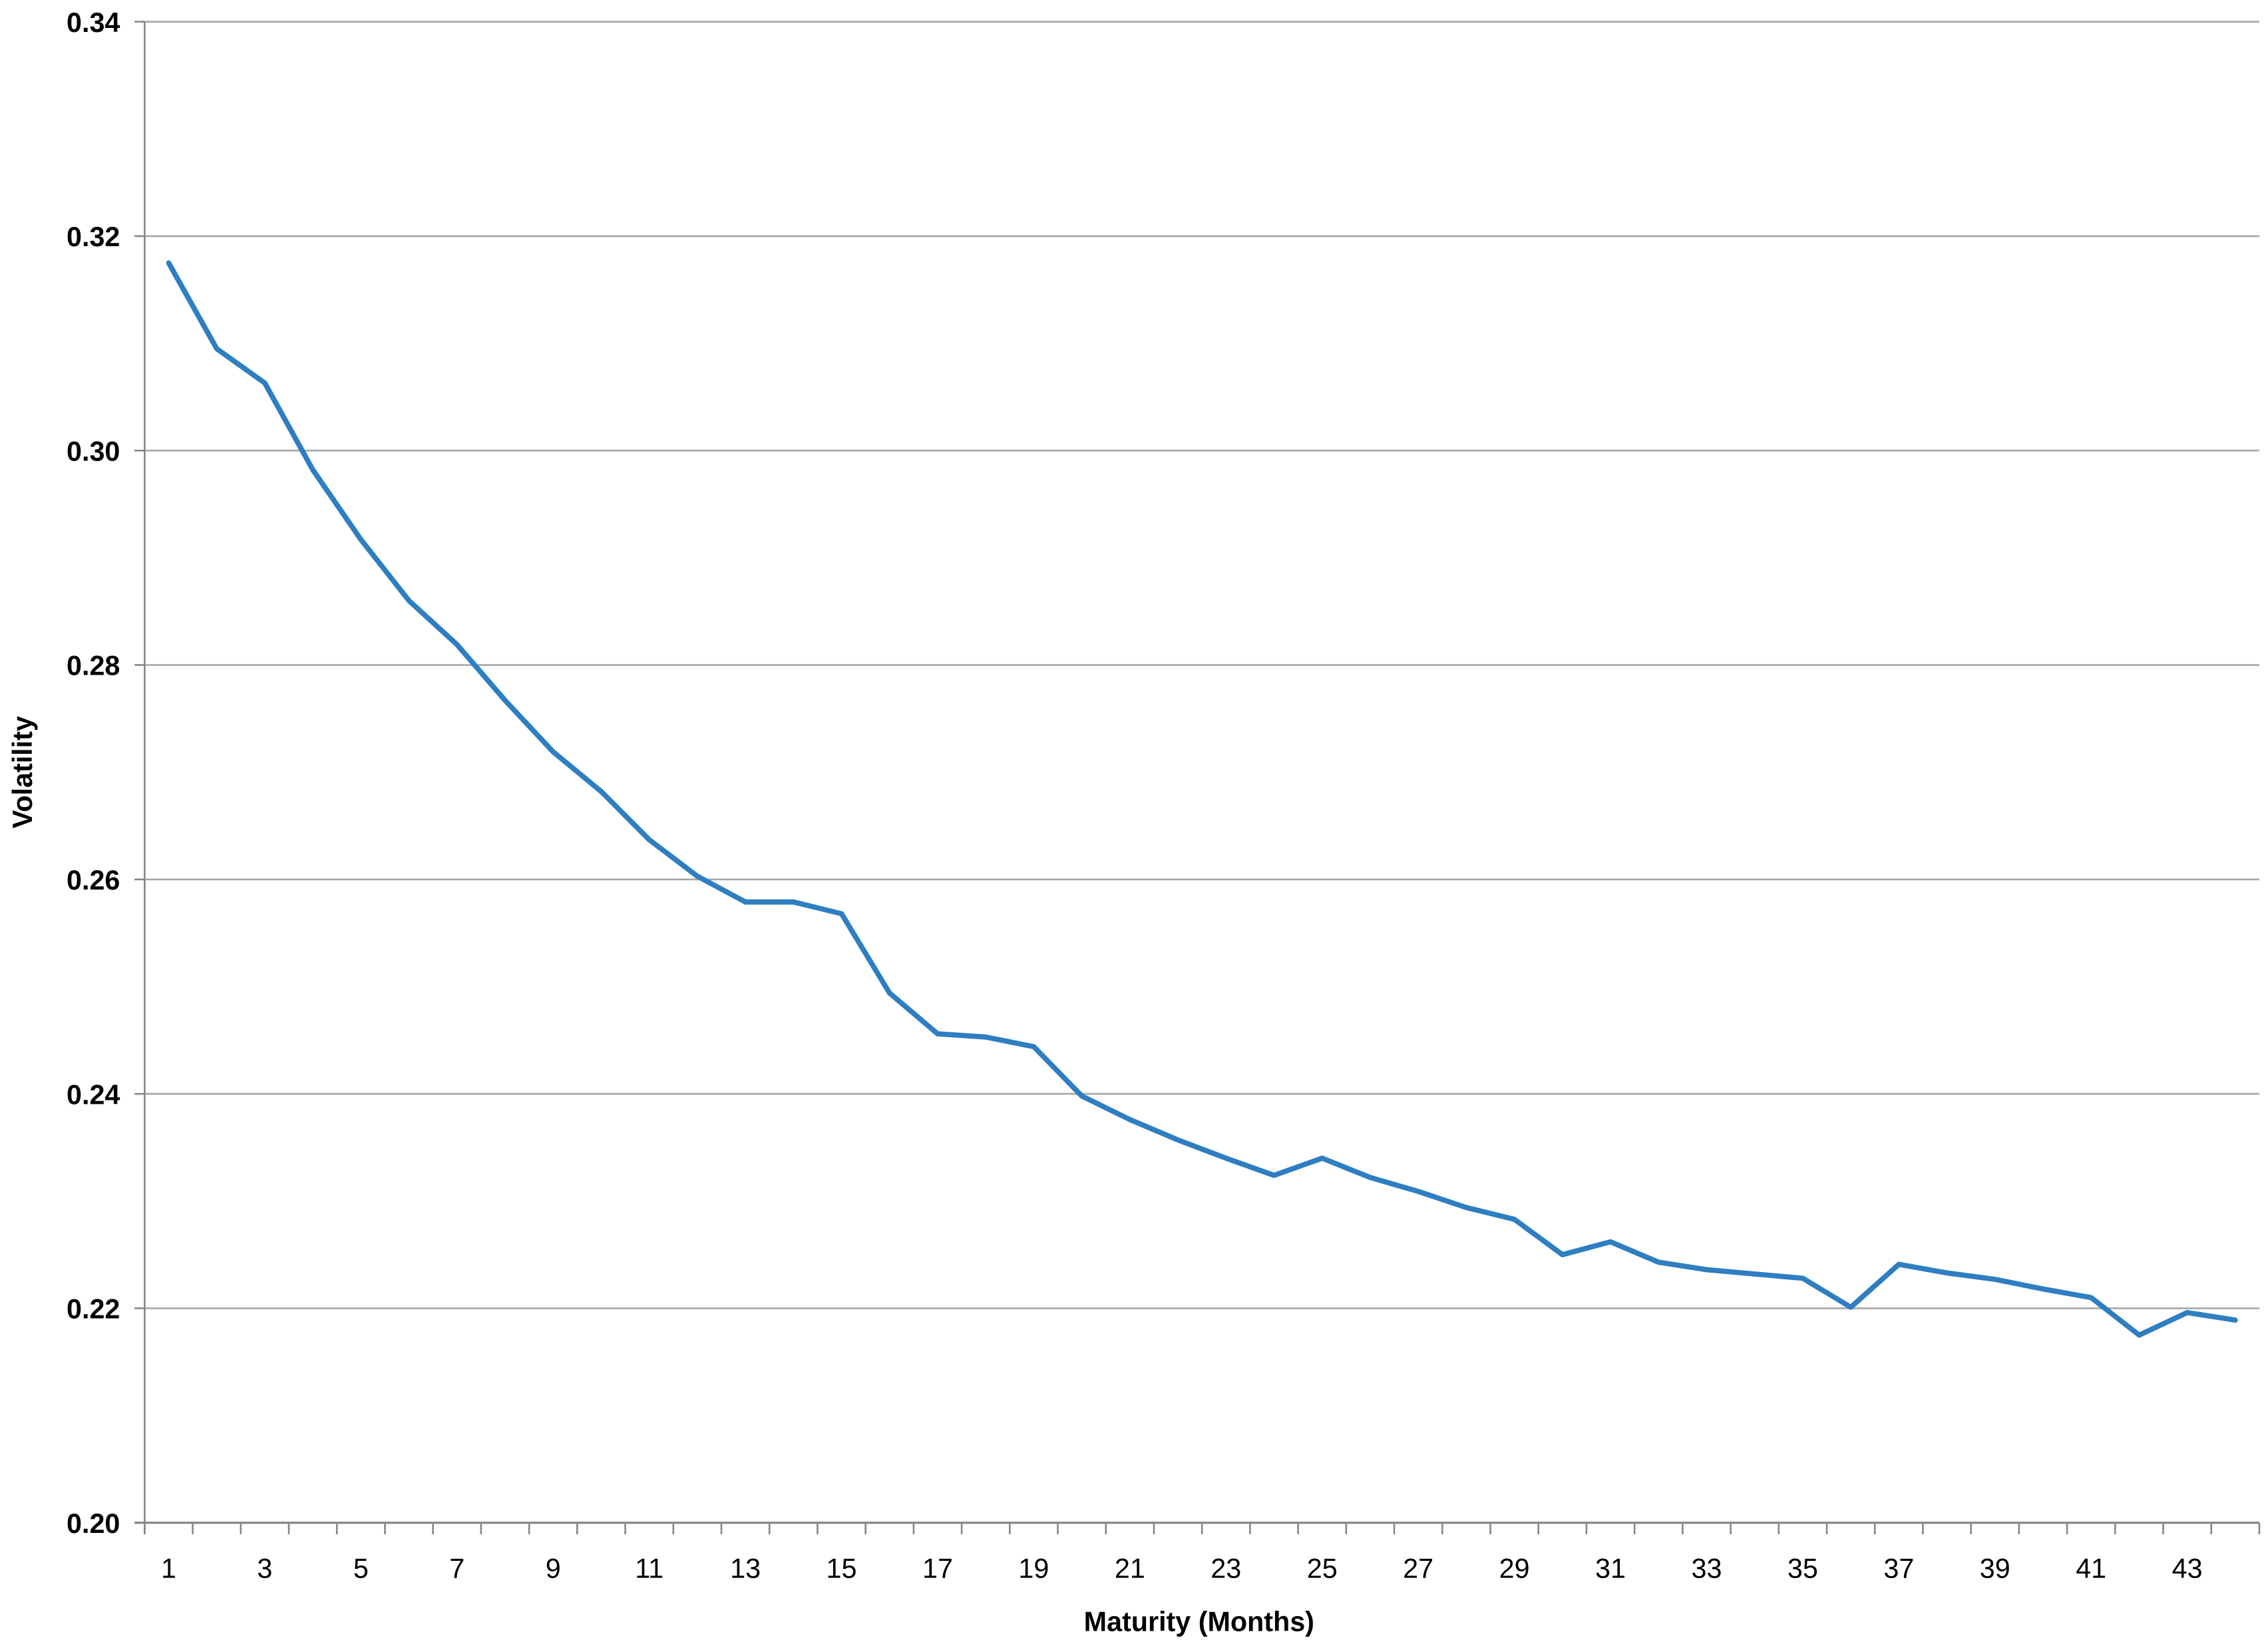  Describe the element at coordinates (1199, 1622) in the screenshot. I see `x-axis-label: Maturity (Months)` at that location.